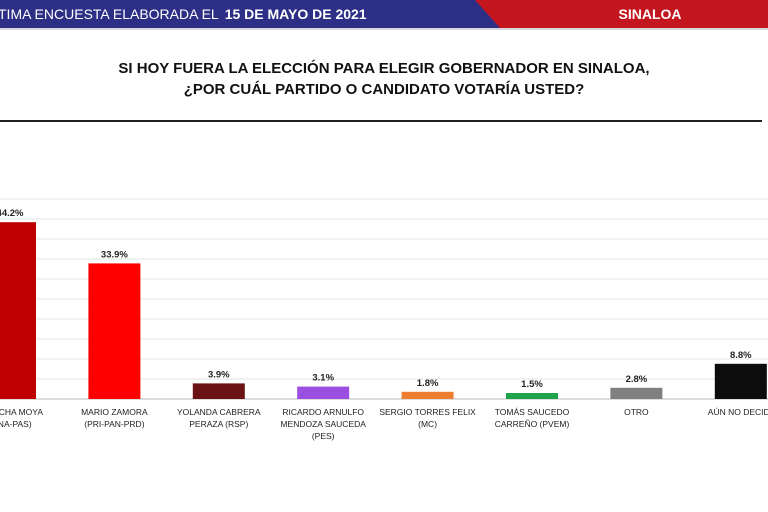 Image resolution: width=768 pixels, height=512 pixels. What do you see at coordinates (428, 418) in the screenshot?
I see `category-label: SERGIO TORRES FELIX (MC)` at bounding box center [428, 418].